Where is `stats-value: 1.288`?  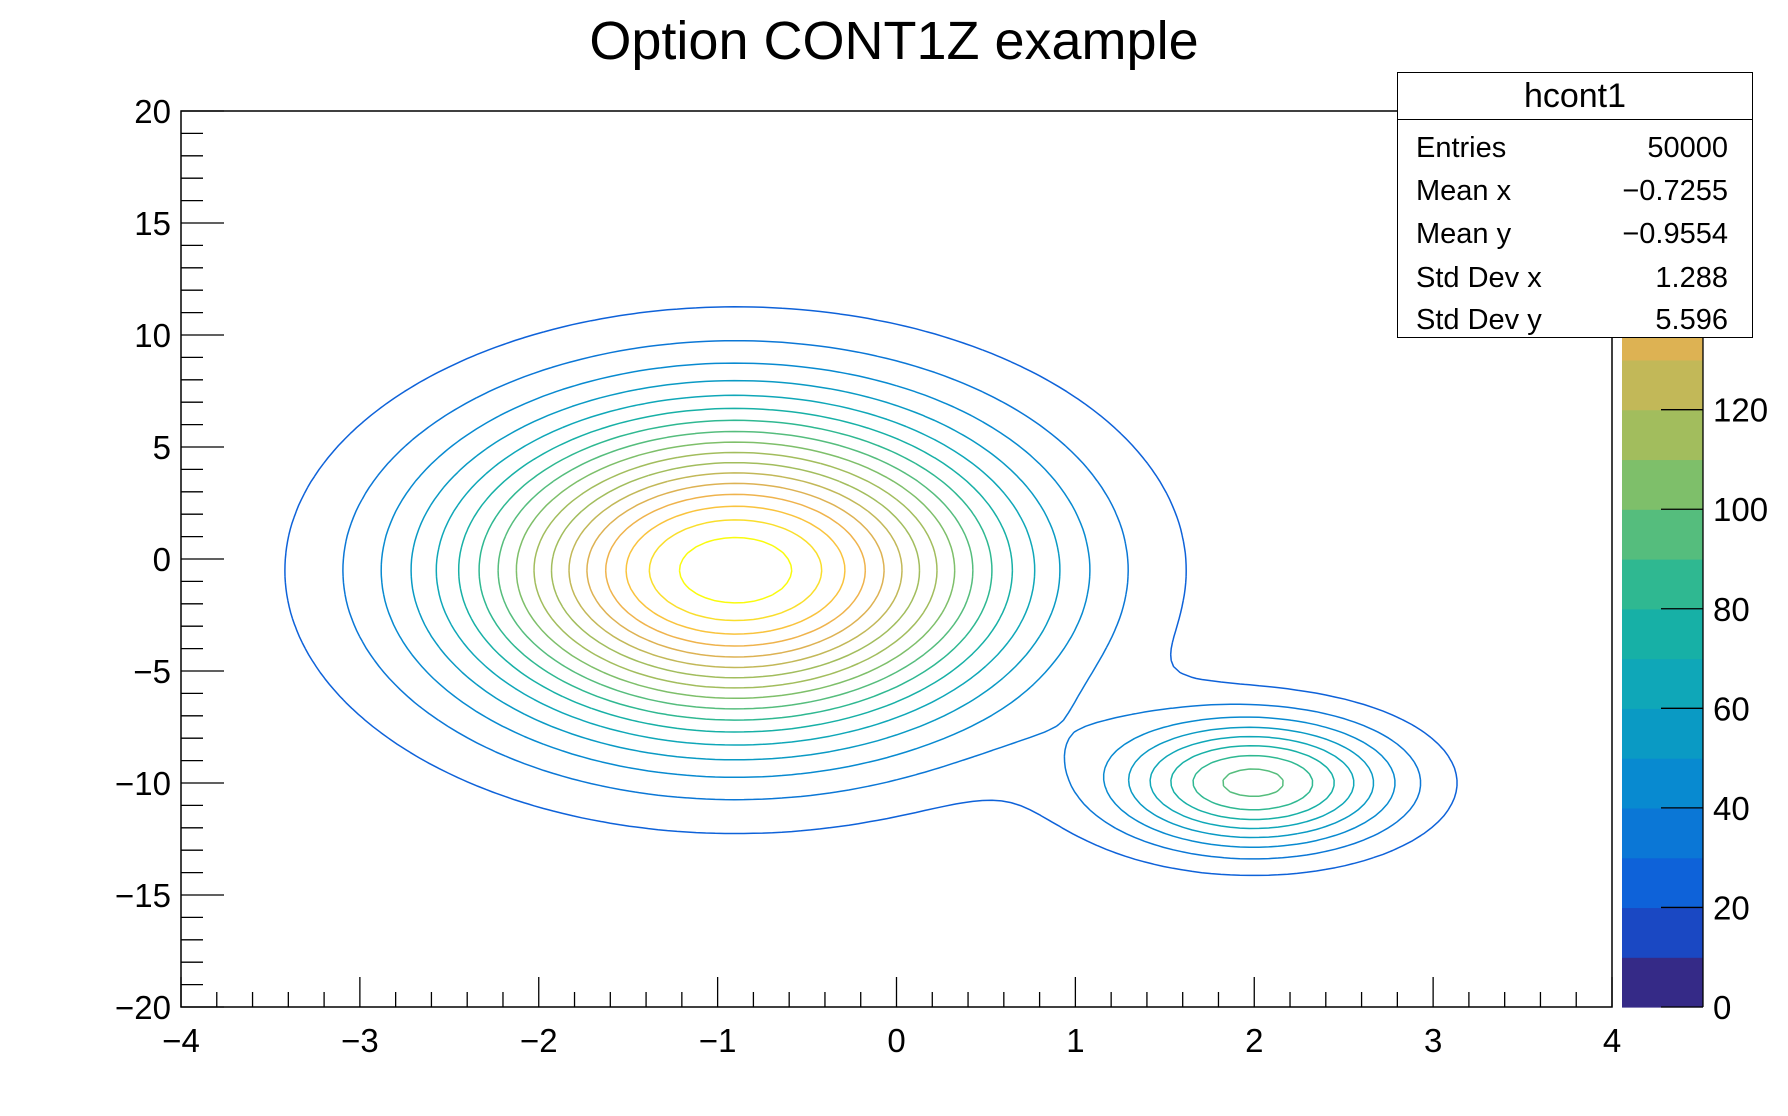 stats-value: 1.288 is located at coordinates (1691, 278).